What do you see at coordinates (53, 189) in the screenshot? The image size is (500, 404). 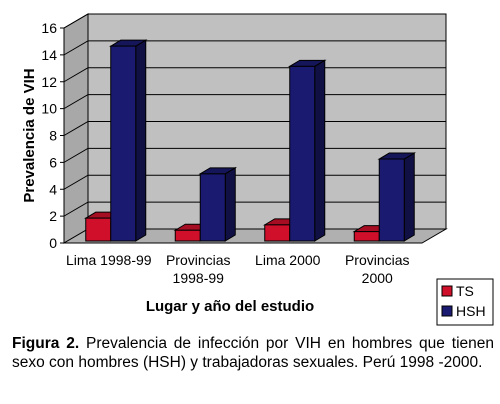 I see `y-tick-label: 4` at bounding box center [53, 189].